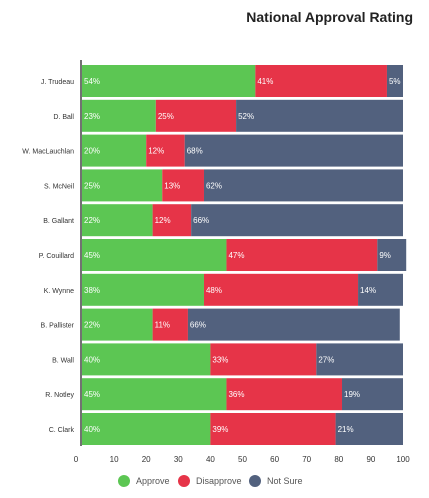  What do you see at coordinates (338, 459) in the screenshot?
I see `x-tick-label-80: 80` at bounding box center [338, 459].